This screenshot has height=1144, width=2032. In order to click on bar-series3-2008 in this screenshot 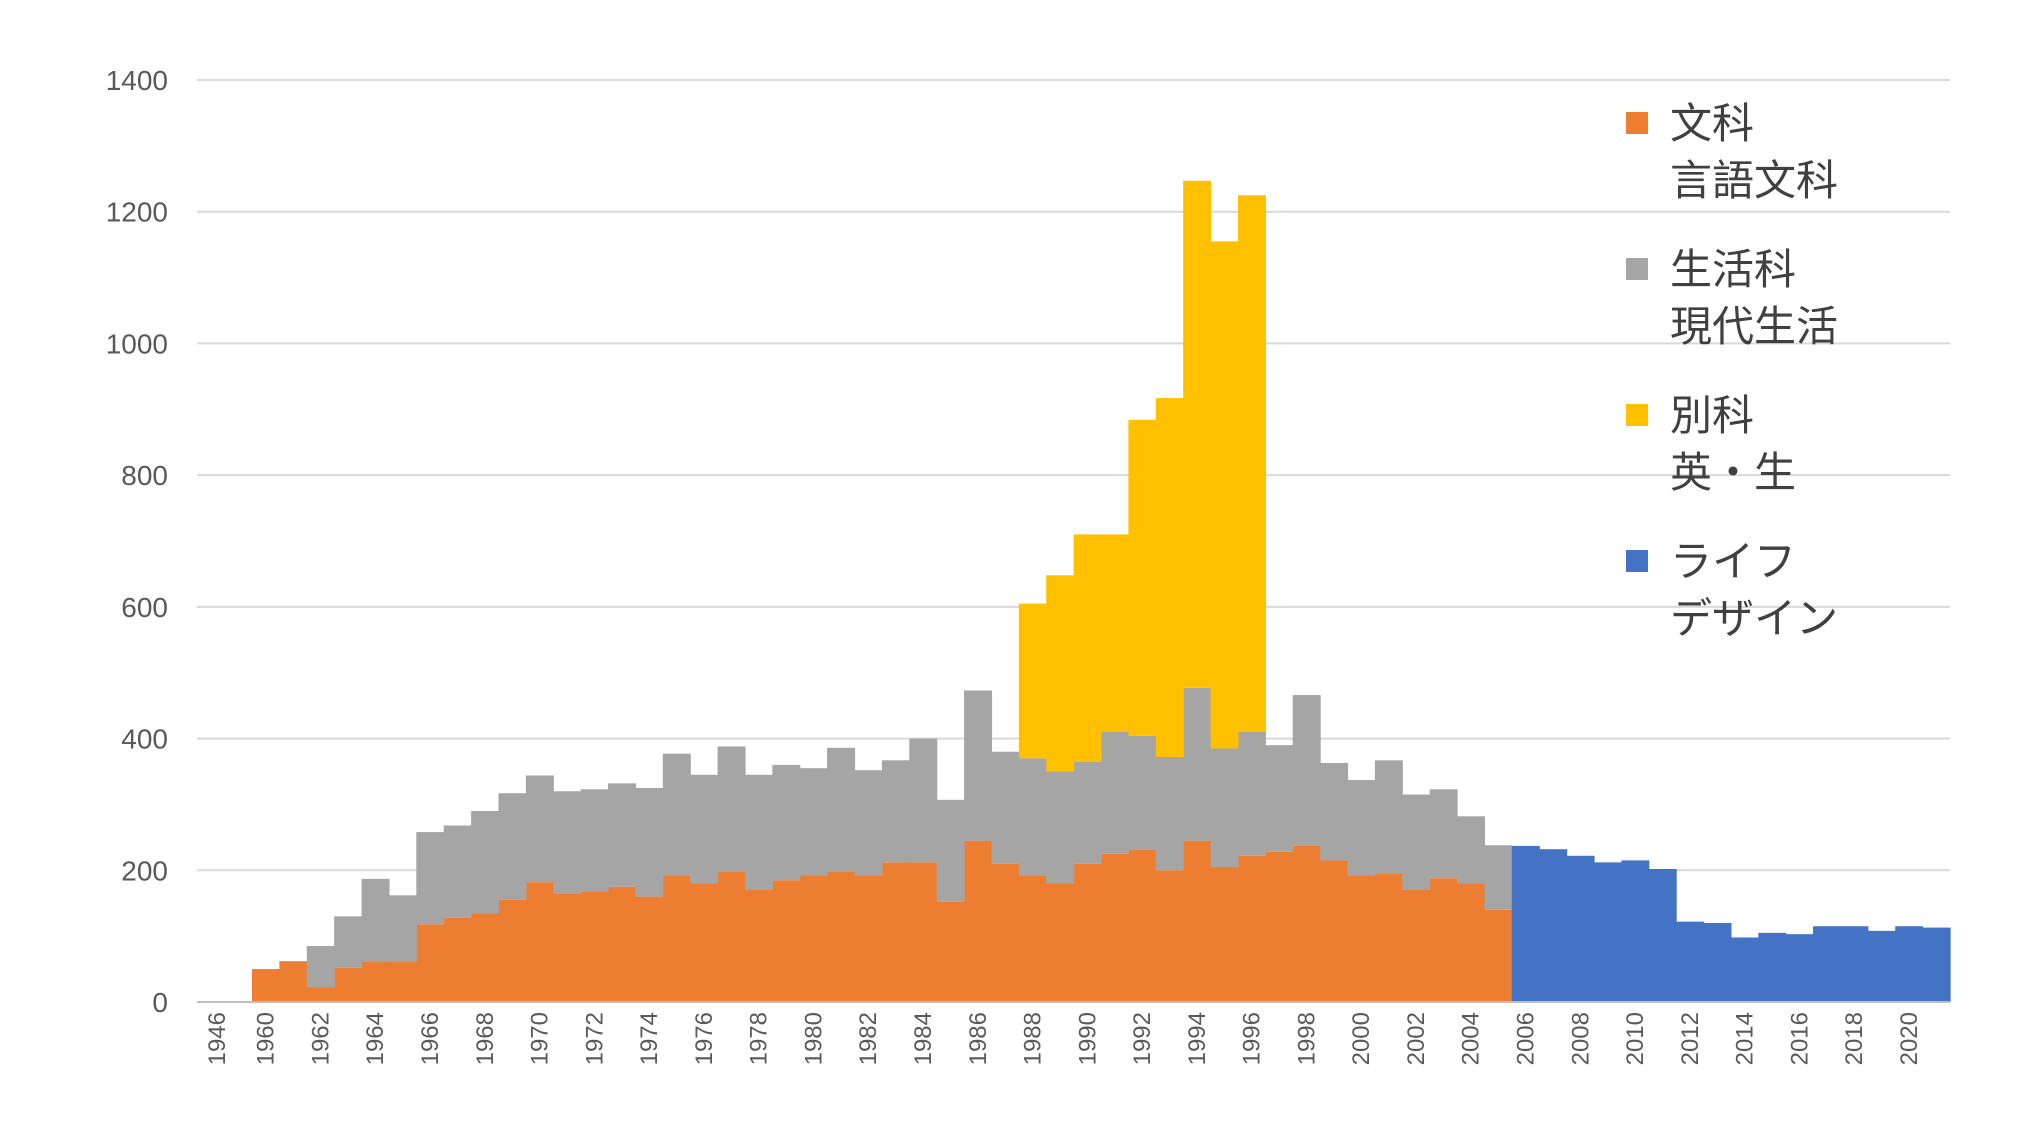, I will do `click(1580, 928)`.